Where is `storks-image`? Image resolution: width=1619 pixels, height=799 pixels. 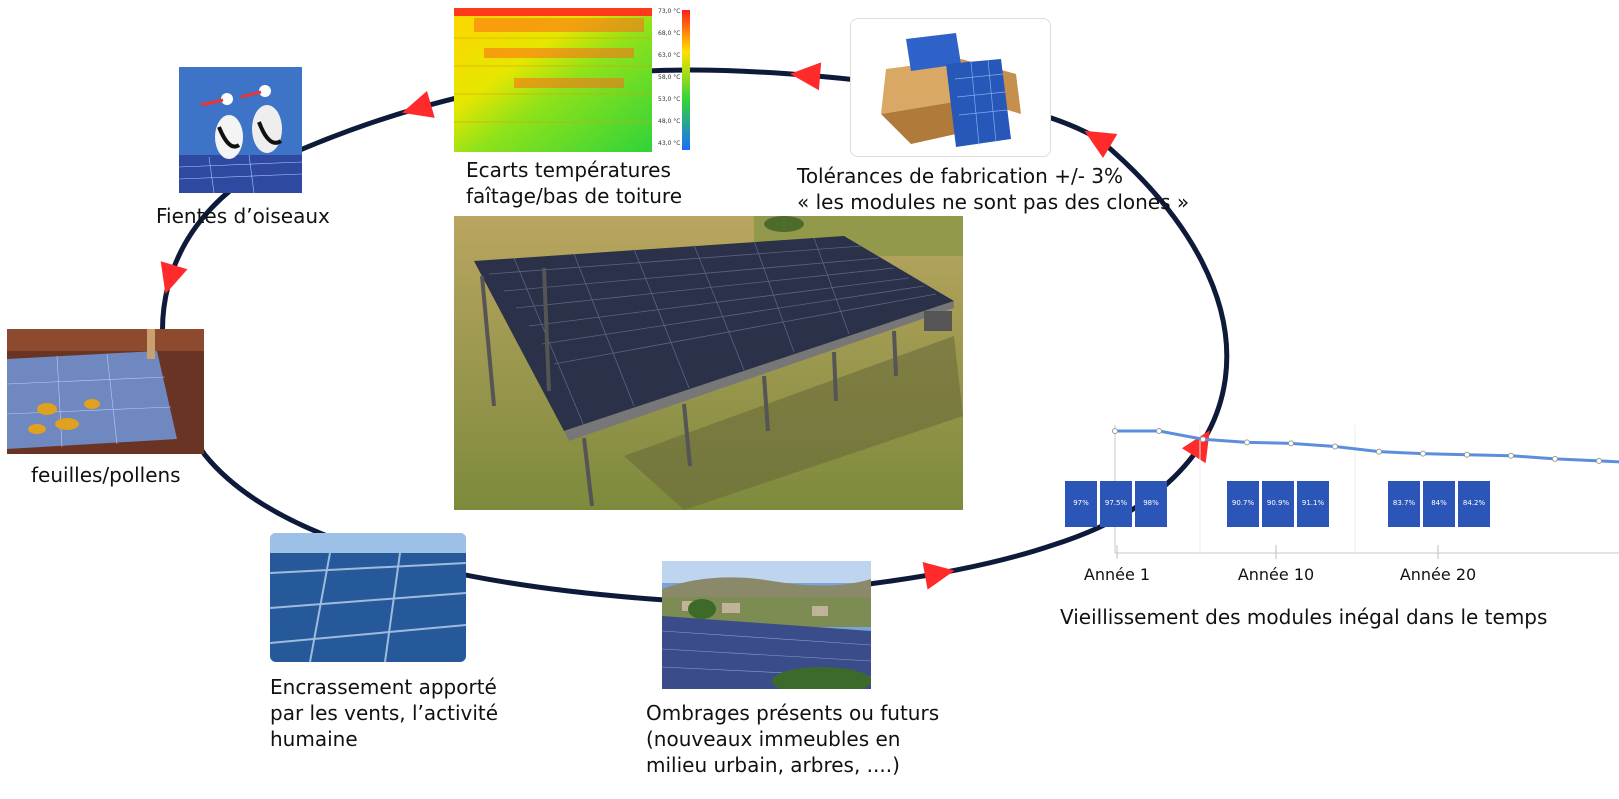
storks-image is located at coordinates (240, 130).